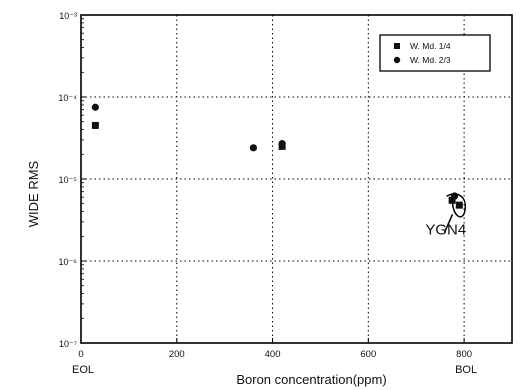  Describe the element at coordinates (68, 262) in the screenshot. I see `y-tick-label: 10⁻⁶` at that location.